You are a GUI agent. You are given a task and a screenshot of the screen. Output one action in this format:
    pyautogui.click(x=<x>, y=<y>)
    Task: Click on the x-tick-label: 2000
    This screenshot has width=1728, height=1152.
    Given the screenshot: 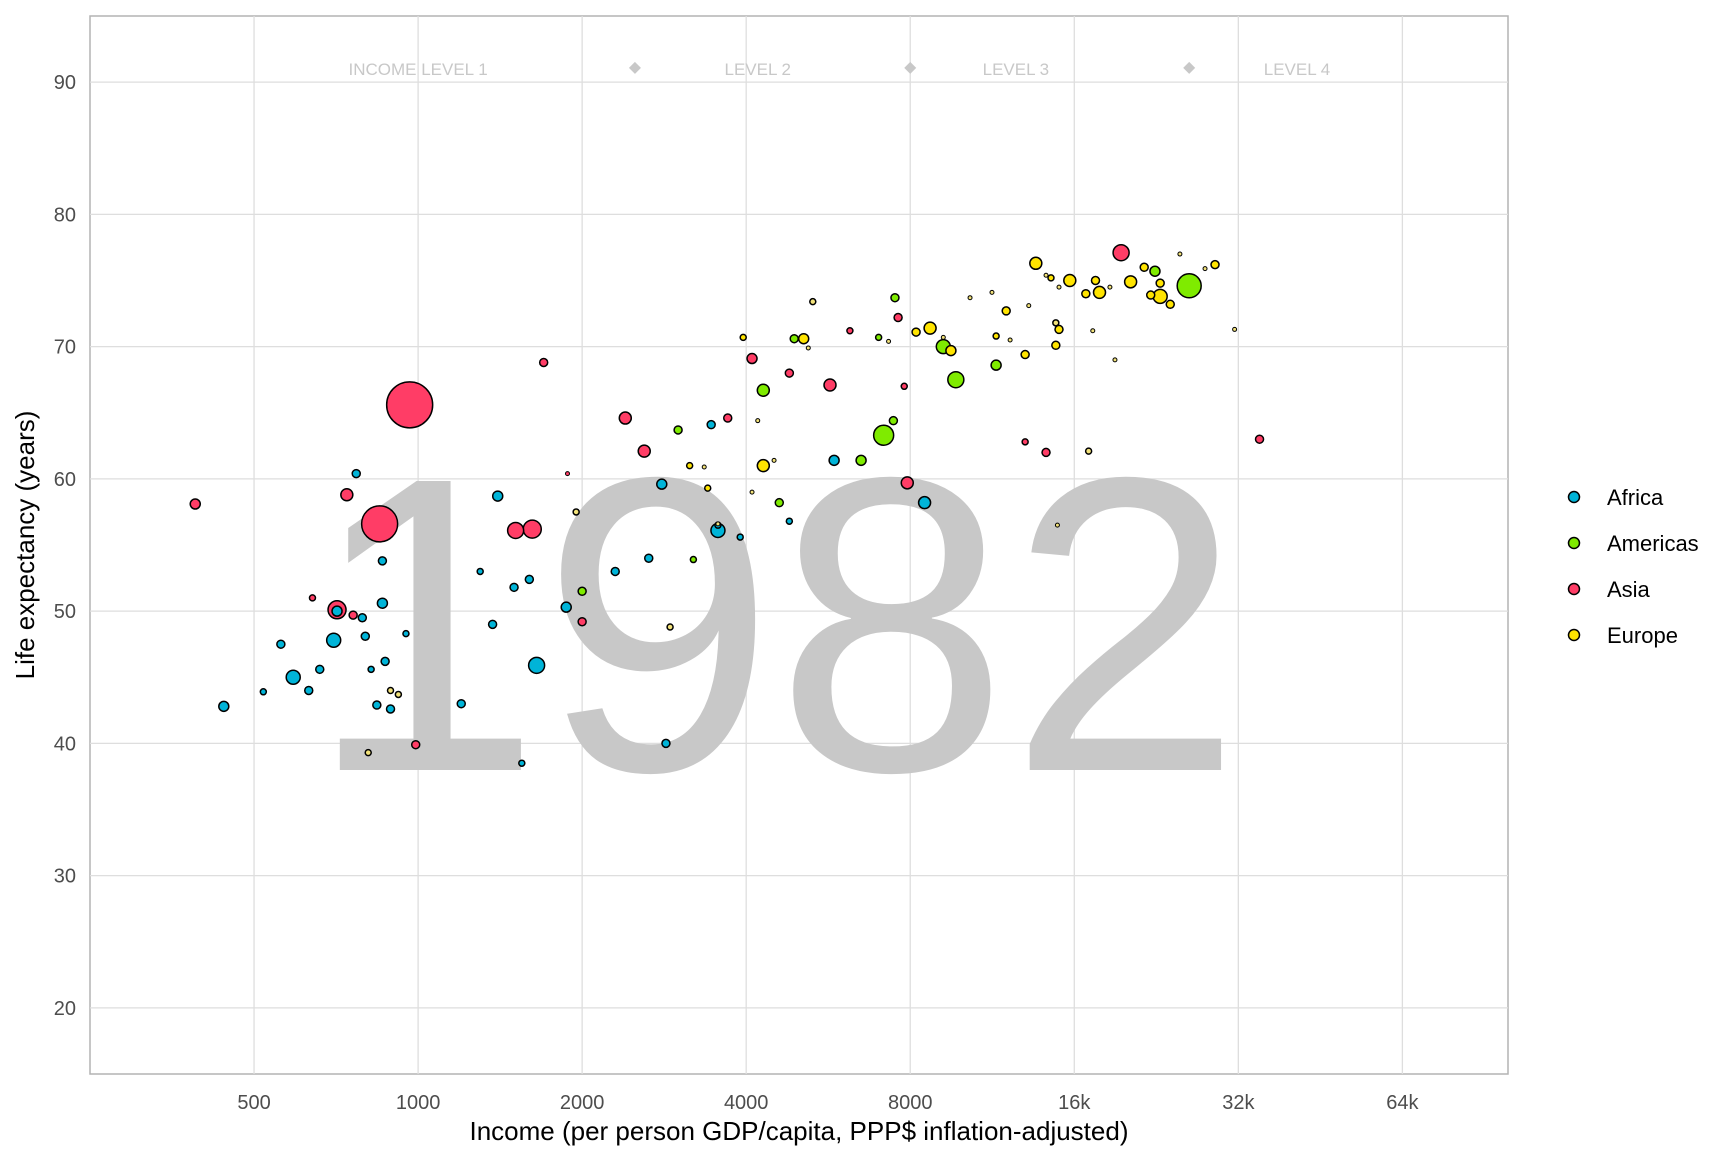 What is the action you would take?
    pyautogui.click(x=582, y=1103)
    